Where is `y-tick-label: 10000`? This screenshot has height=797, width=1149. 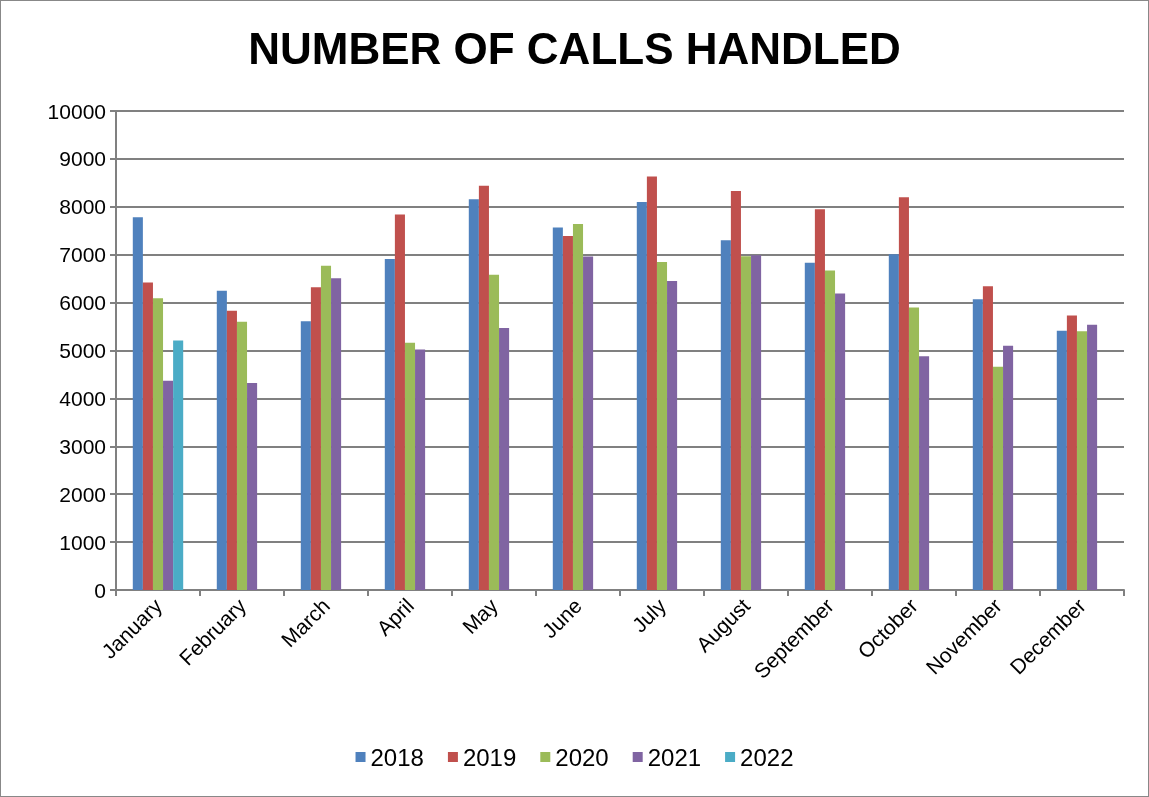
y-tick-label: 10000 is located at coordinates (76, 111).